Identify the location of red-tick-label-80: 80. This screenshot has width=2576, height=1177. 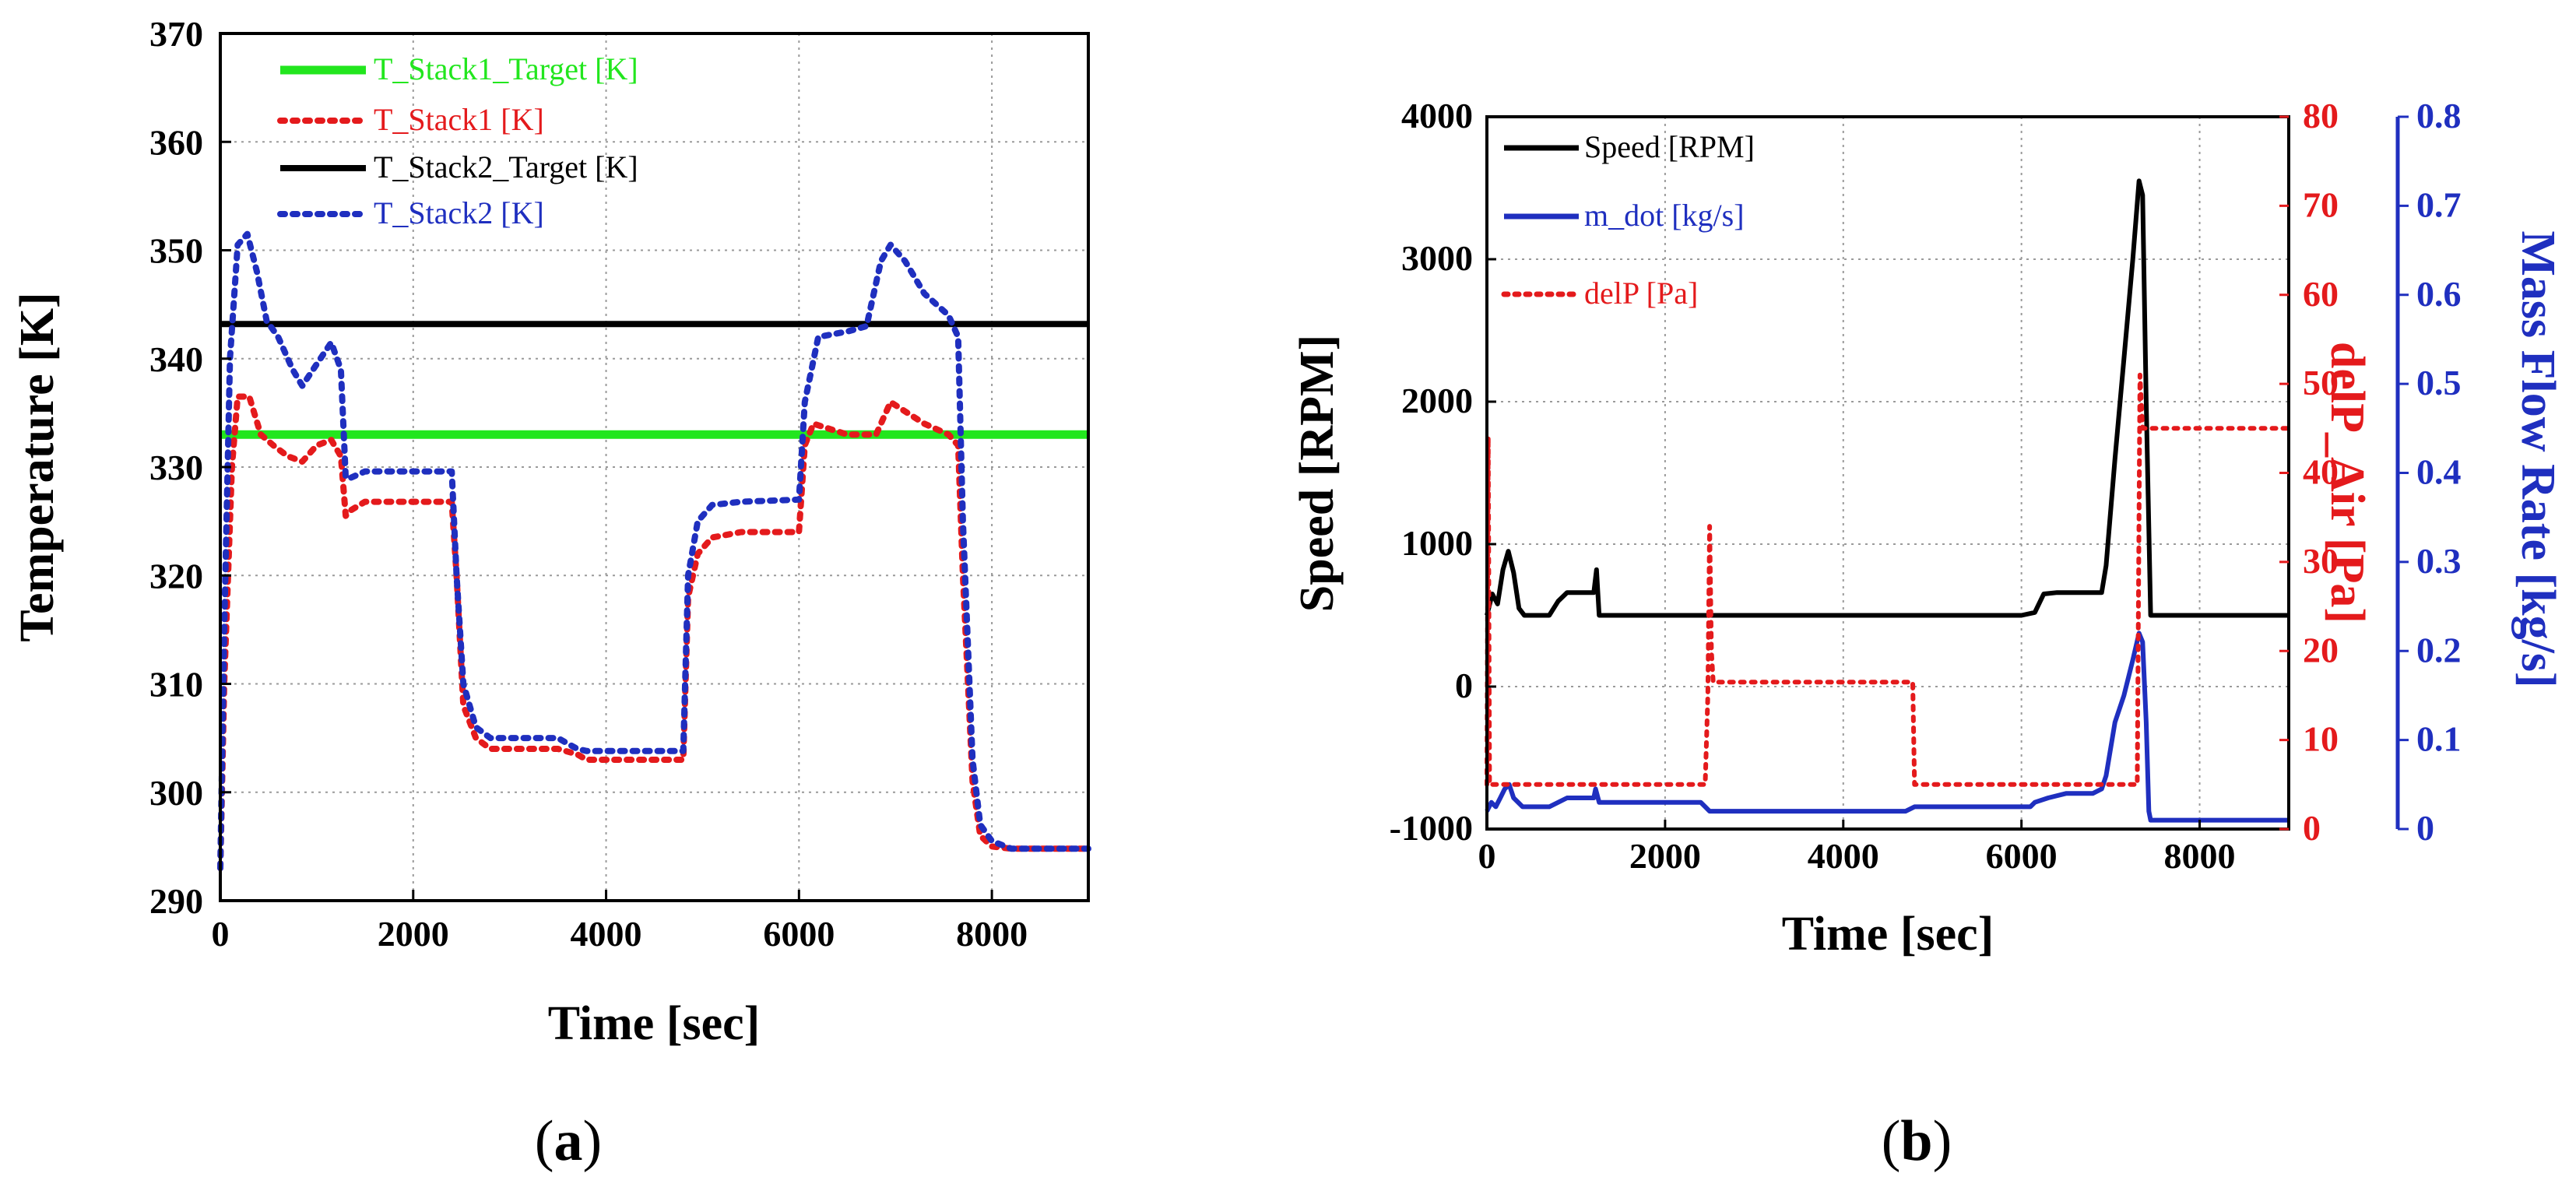
(2321, 115).